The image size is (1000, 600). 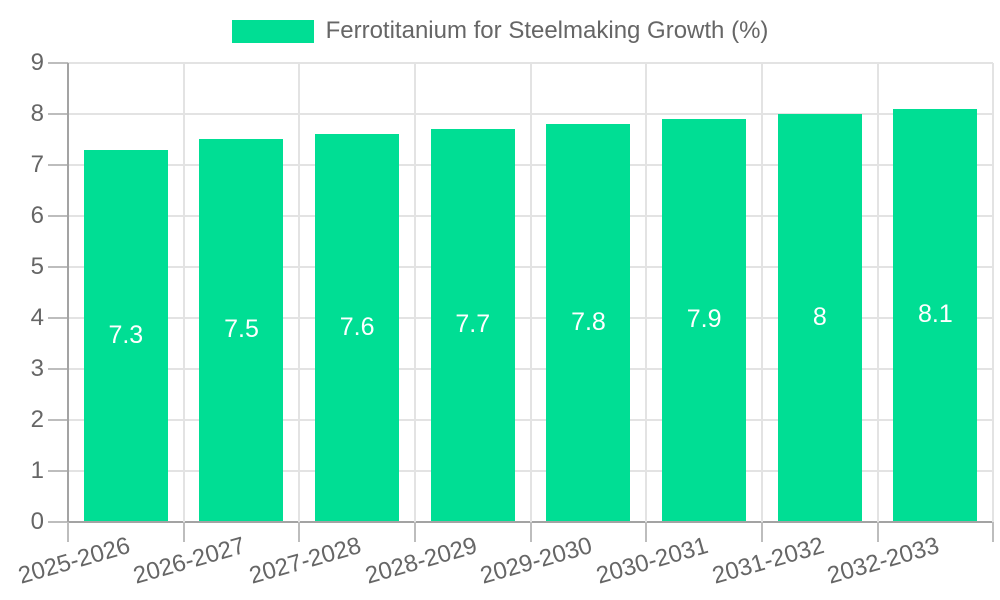 I want to click on legend: Ferrotitanium for Steelmaking Growth (%), so click(x=500, y=31).